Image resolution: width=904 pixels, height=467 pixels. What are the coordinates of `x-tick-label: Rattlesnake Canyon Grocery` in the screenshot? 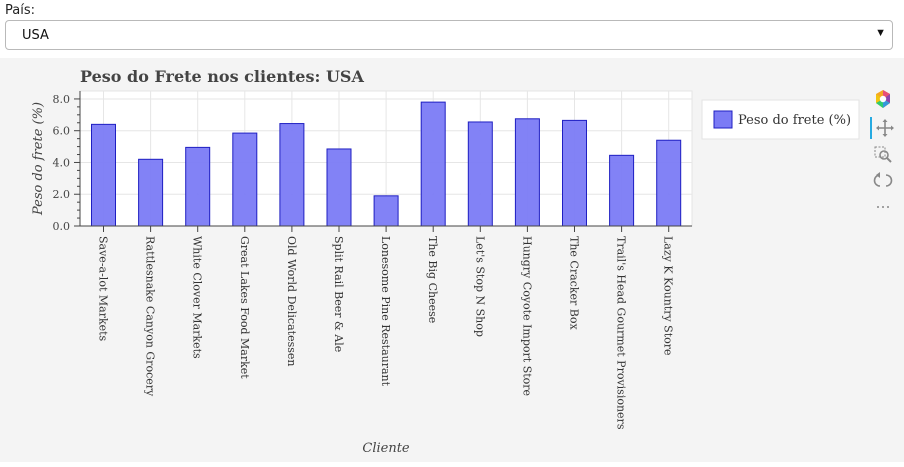 It's located at (150, 316).